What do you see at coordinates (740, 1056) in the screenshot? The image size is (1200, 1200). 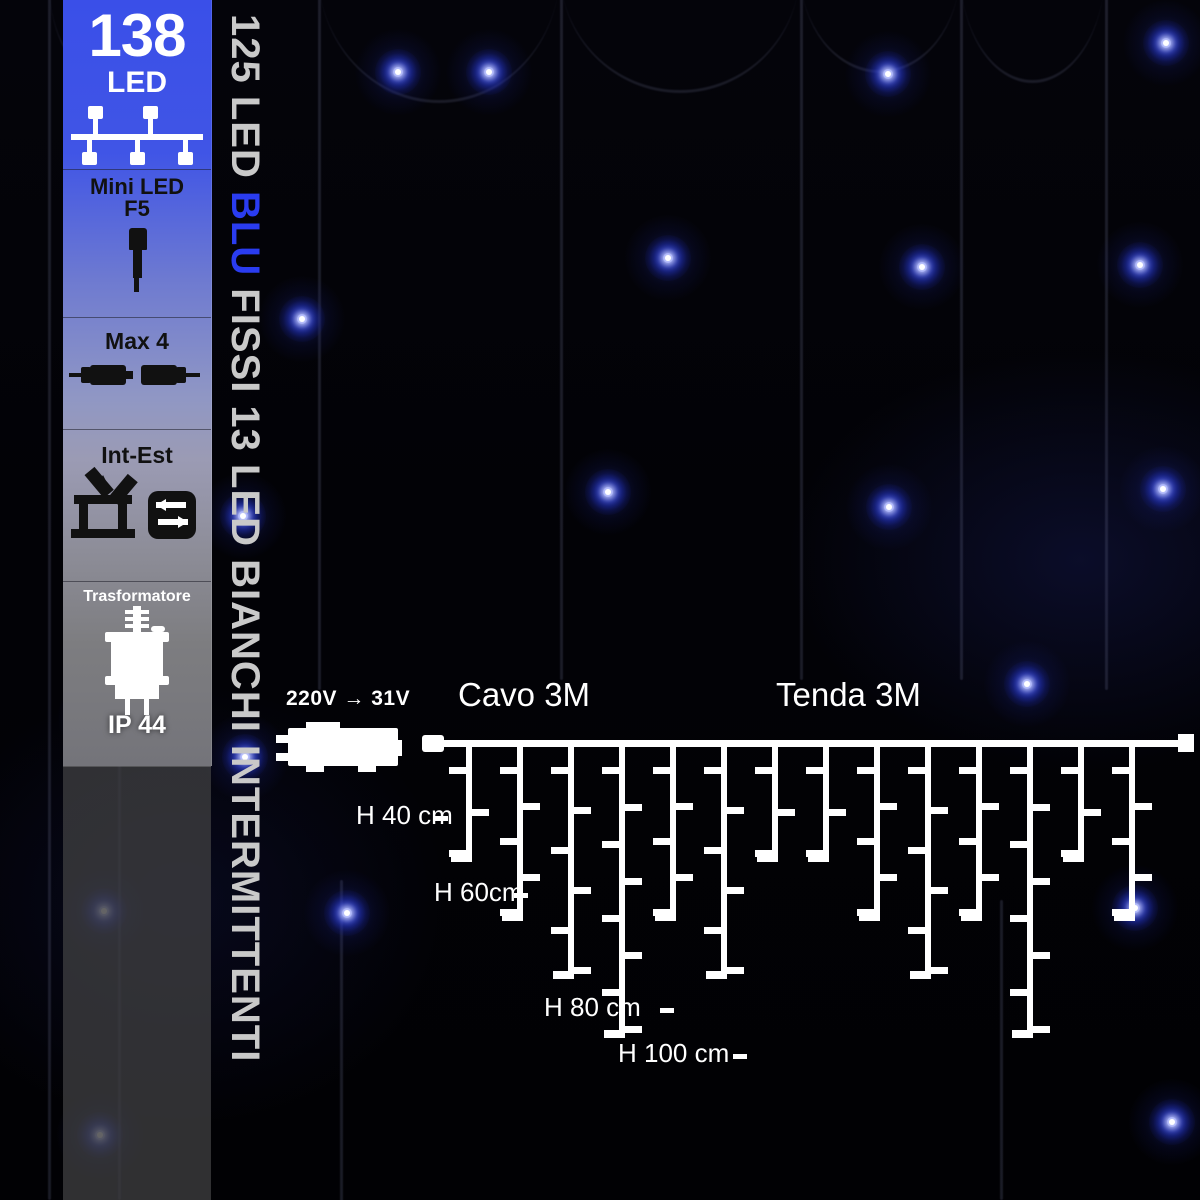 I see `bracket-100-tick` at bounding box center [740, 1056].